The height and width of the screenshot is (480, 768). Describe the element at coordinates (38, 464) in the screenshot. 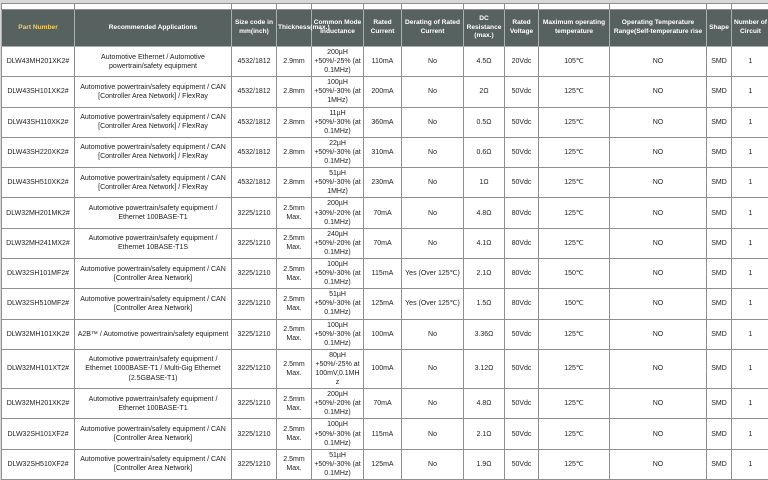

I see `part-number-cell: DLW32SH510XF2#` at that location.